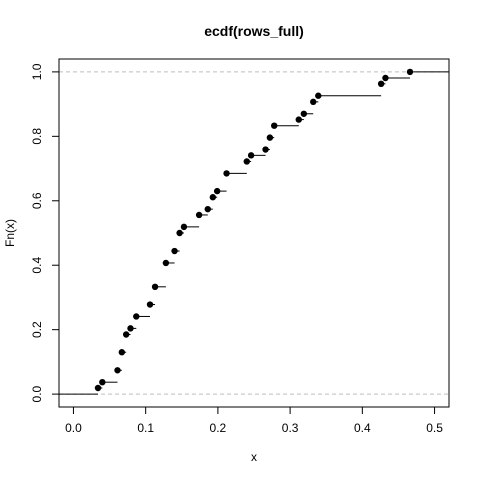 Image resolution: width=480 pixels, height=480 pixels. I want to click on y-tick-label: 0.0, so click(37, 393).